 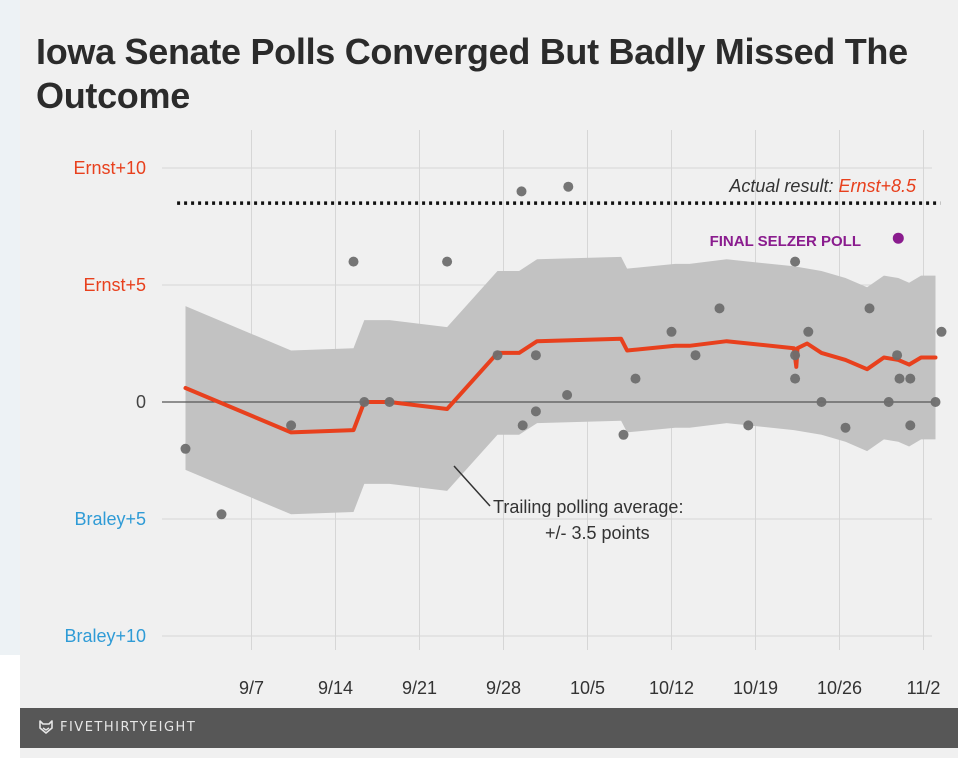 I want to click on x-tick-label: 9/21, so click(x=419, y=688).